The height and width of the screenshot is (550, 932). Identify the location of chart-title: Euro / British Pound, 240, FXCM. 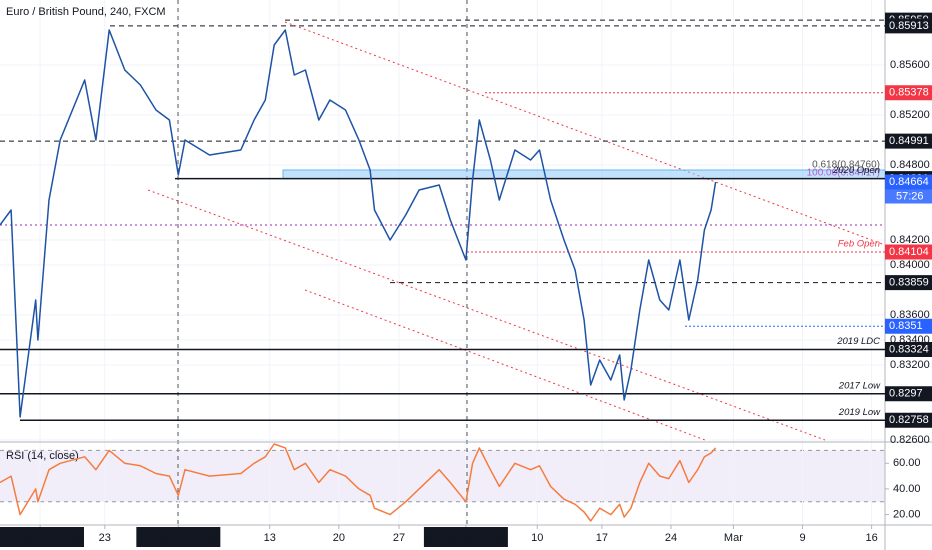
(86, 12).